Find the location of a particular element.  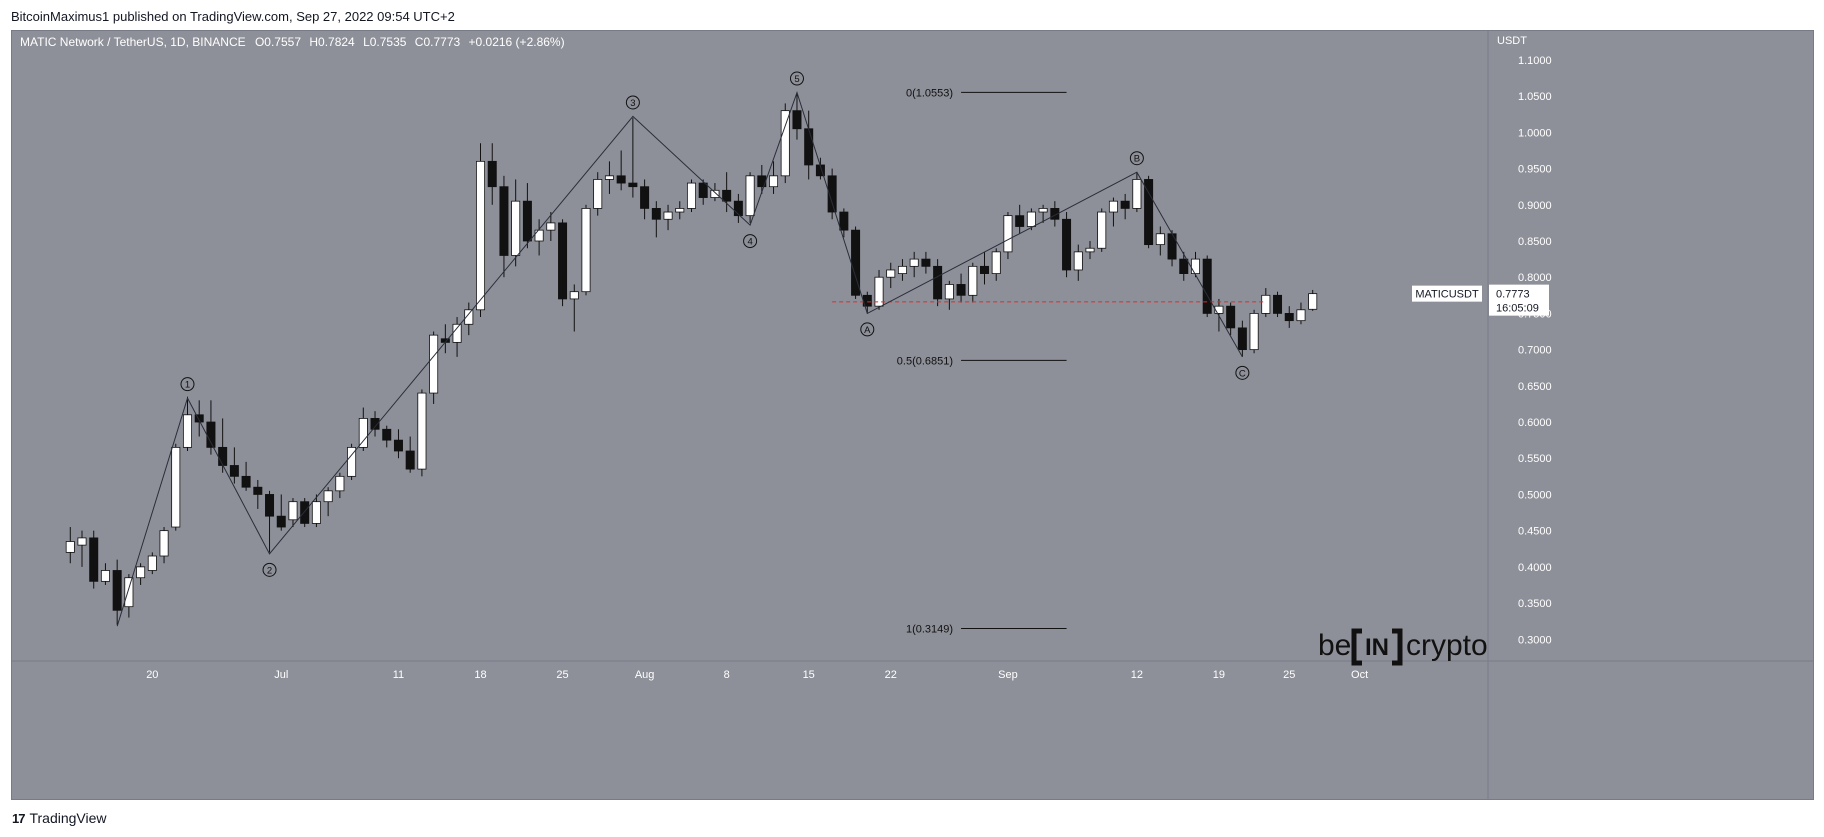

price-tick-label: 0.3500 is located at coordinates (1535, 604).